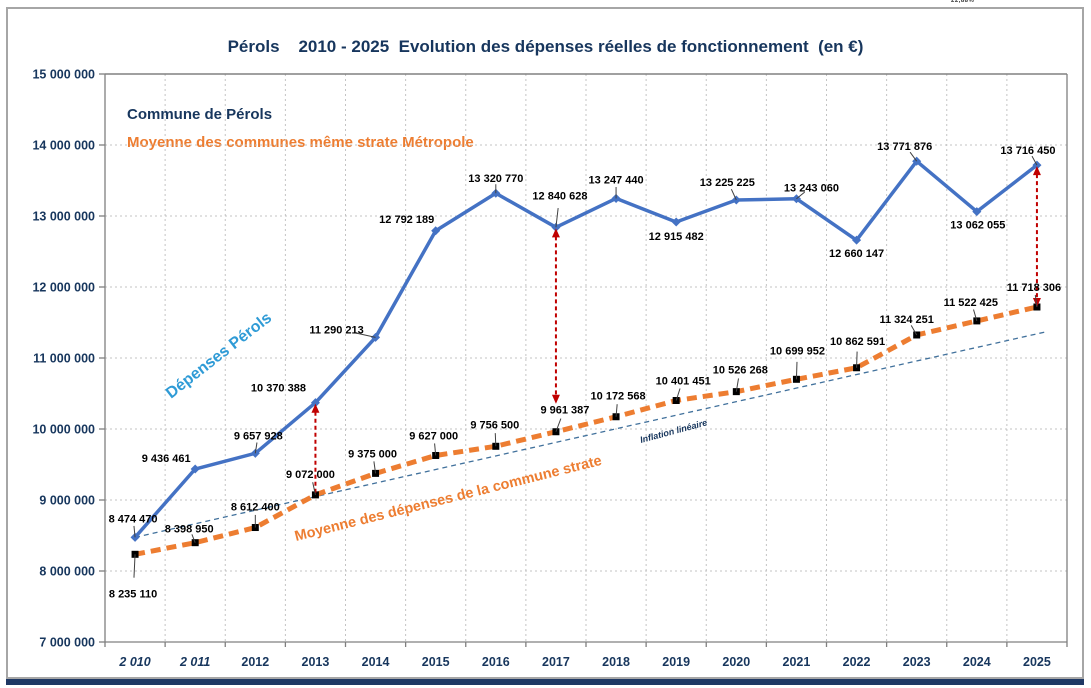  What do you see at coordinates (616, 180) in the screenshot?
I see `perols-data-label: 13 247 440` at bounding box center [616, 180].